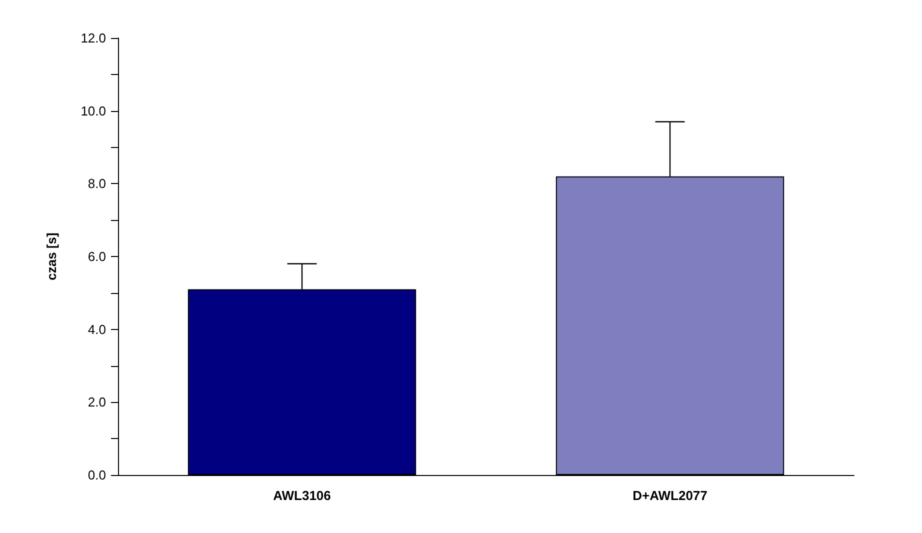 The width and height of the screenshot is (922, 533). I want to click on y-tick-label: 8.0, so click(97, 184).